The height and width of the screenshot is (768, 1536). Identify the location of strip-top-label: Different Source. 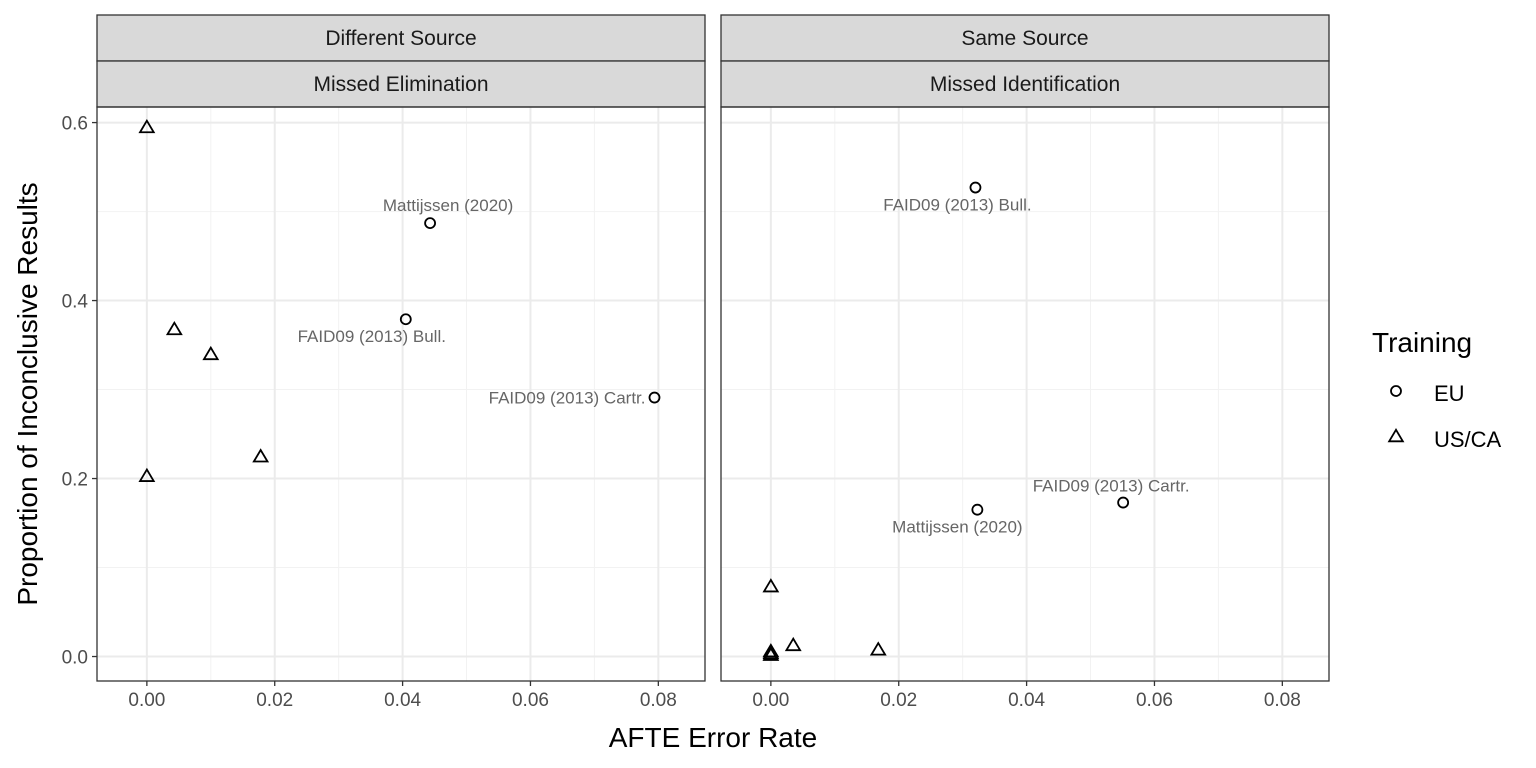
(400, 38).